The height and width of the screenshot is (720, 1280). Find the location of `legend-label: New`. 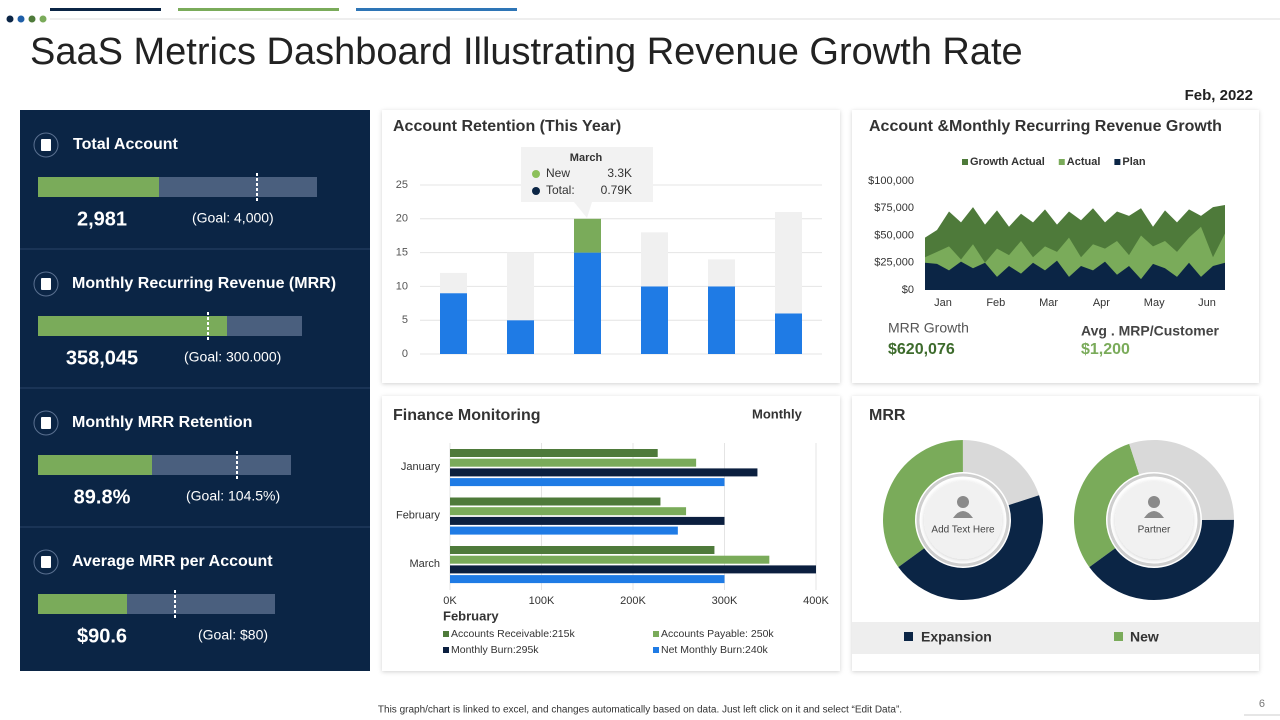

legend-label: New is located at coordinates (1144, 637).